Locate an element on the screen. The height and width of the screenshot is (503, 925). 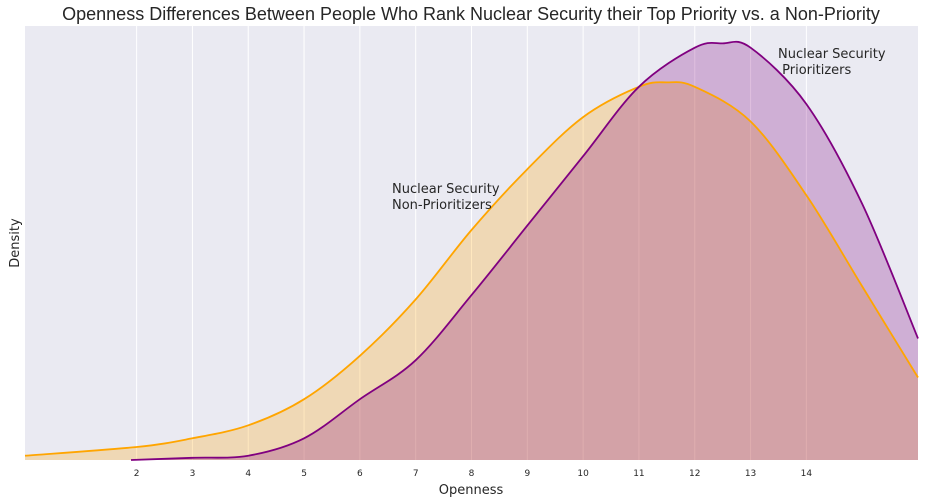
annotation-prioritizers: Nuclear Security Prioritizers is located at coordinates (842, 62).